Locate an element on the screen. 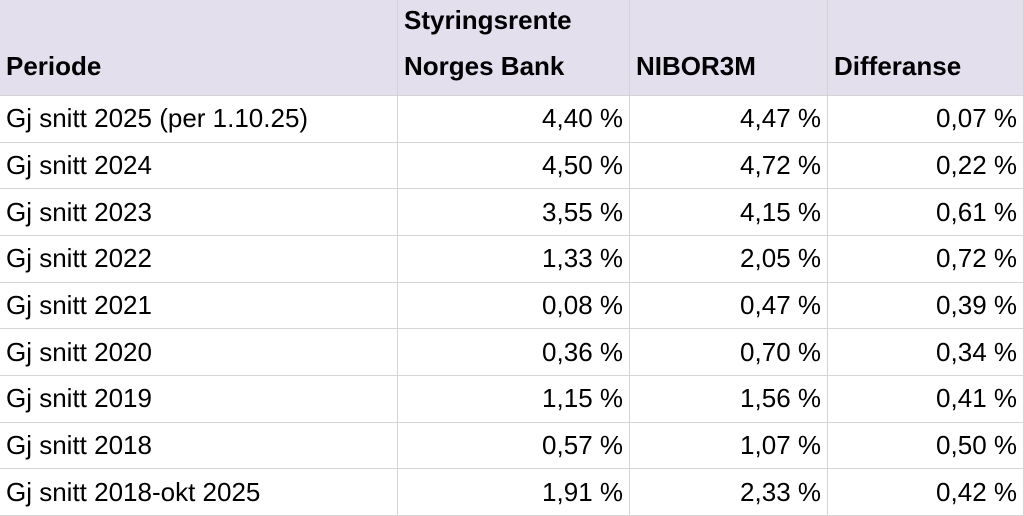 This screenshot has width=1024, height=516. value-cell: 1,91 % is located at coordinates (514, 492).